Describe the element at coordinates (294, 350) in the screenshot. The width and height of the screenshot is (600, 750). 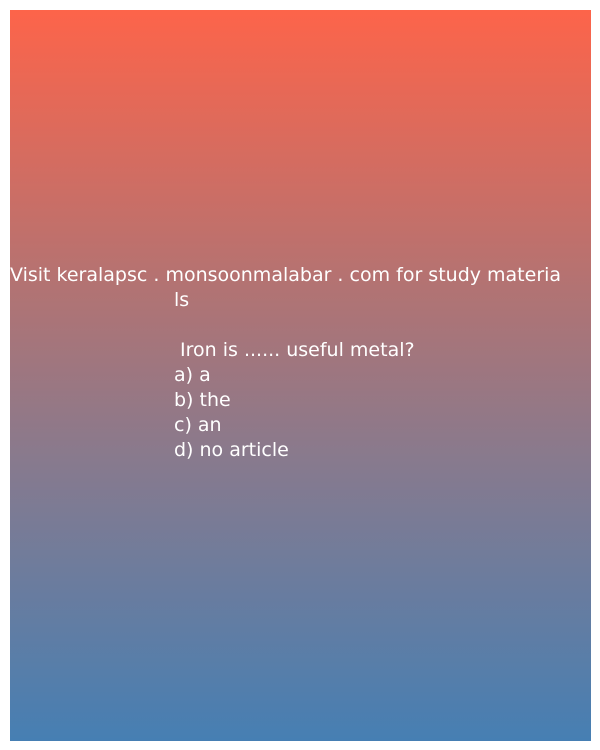
I see `question-text: Iron is ...... useful metal?` at that location.